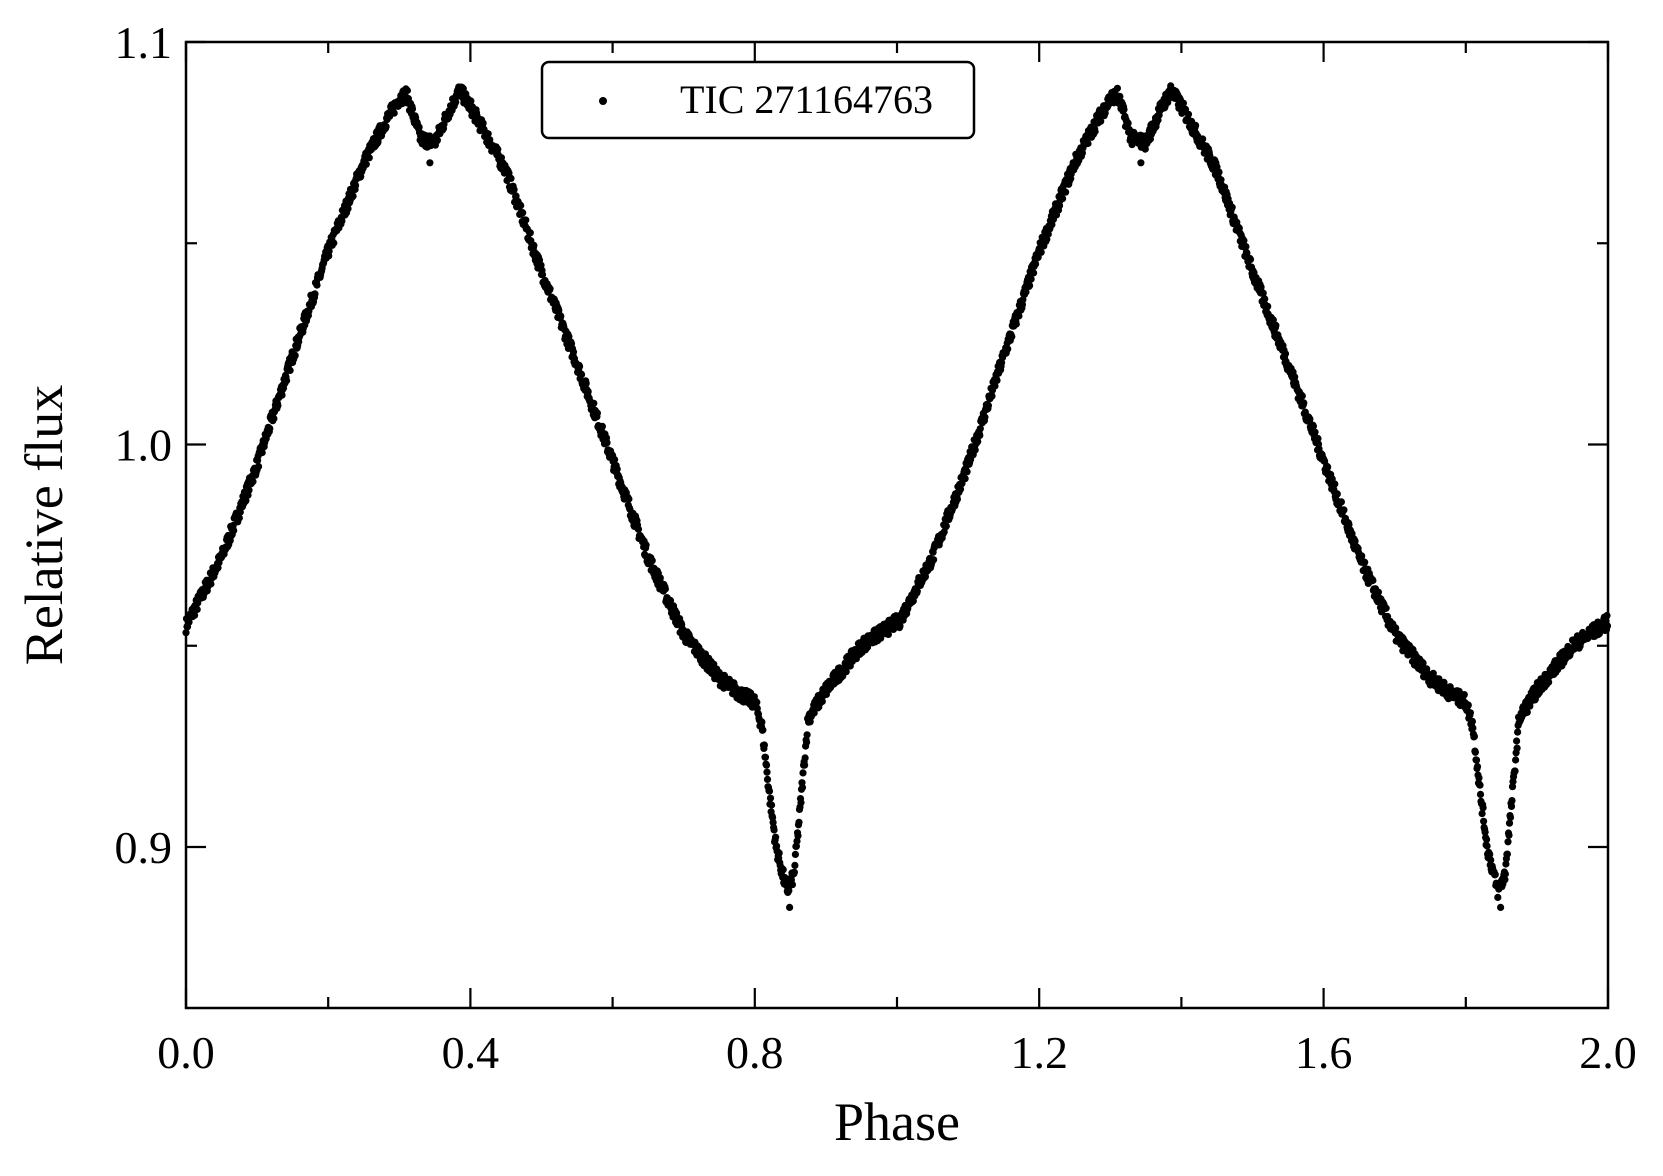 This screenshot has height=1176, width=1663. I want to click on legend-entry-label: TIC 271164763, so click(806, 99).